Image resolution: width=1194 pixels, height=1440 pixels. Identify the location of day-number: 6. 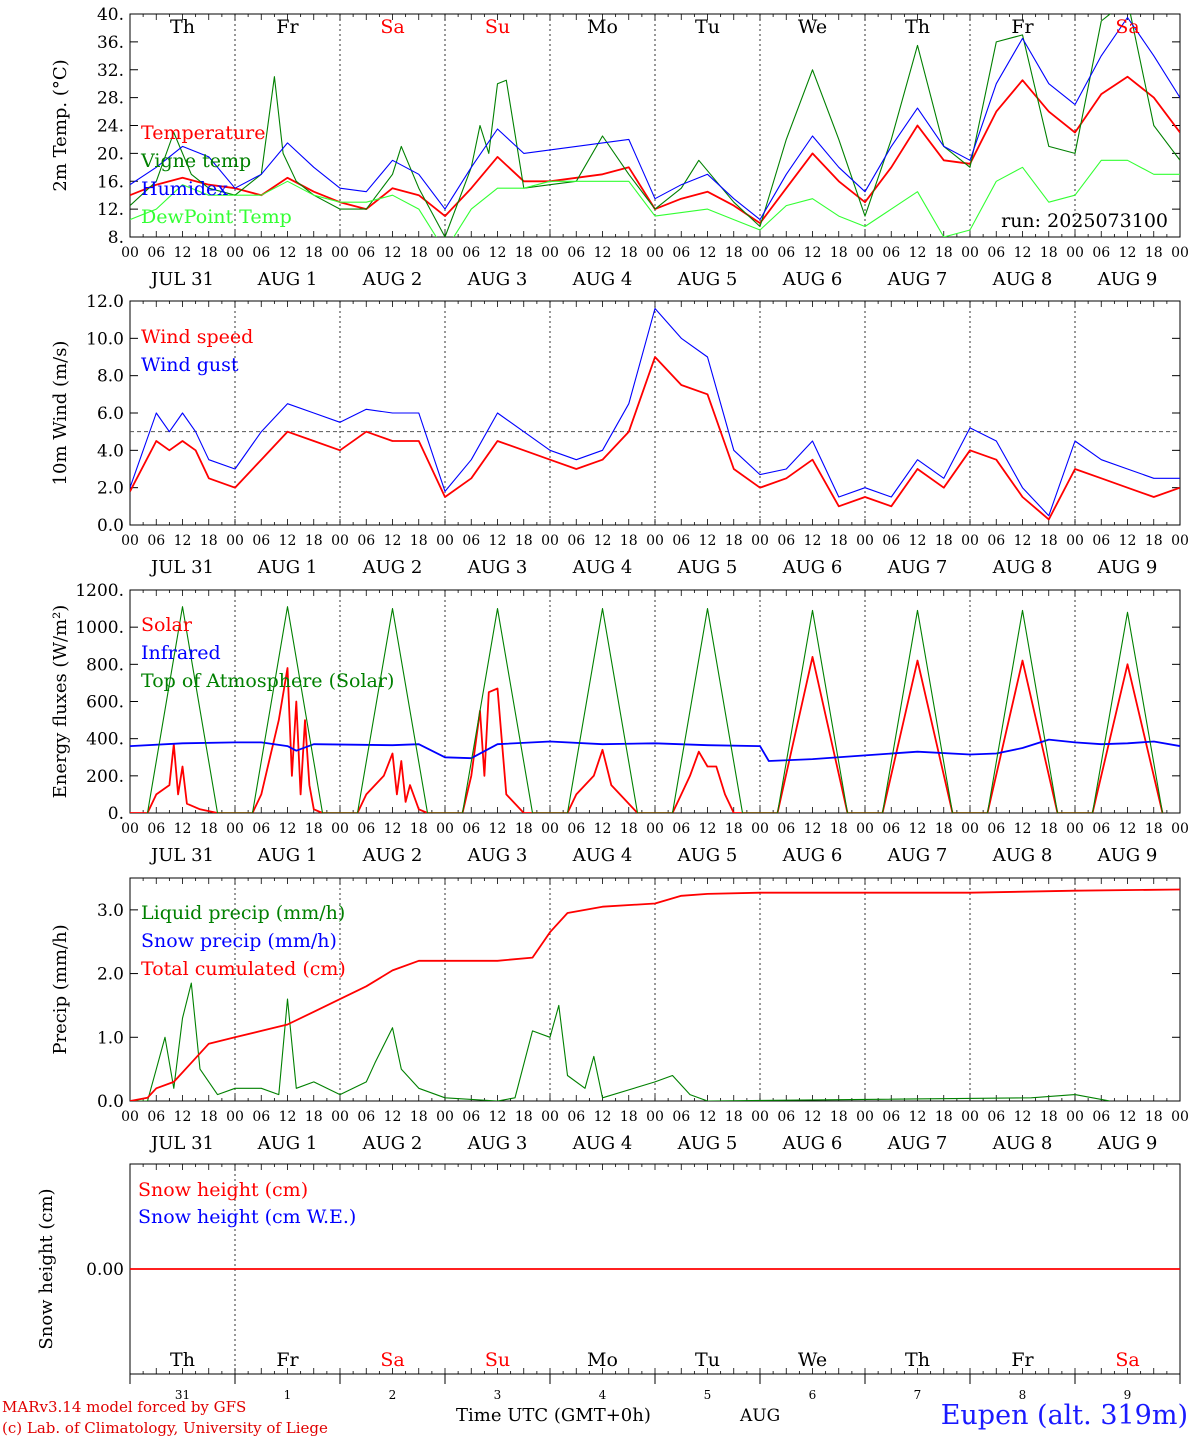
(813, 1395).